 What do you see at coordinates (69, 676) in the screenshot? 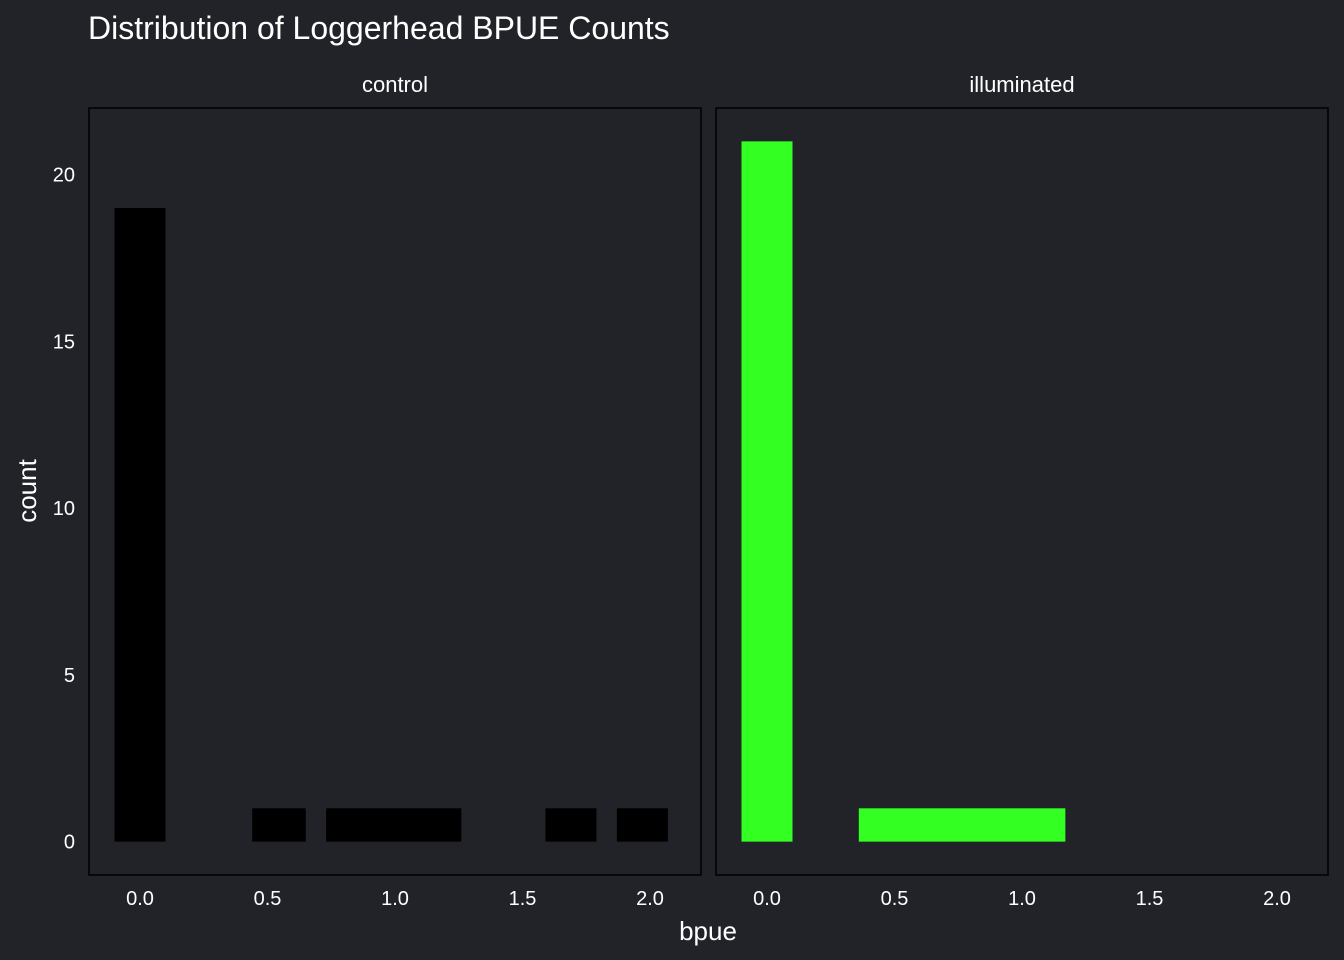
I see `y-tick-label: 5` at bounding box center [69, 676].